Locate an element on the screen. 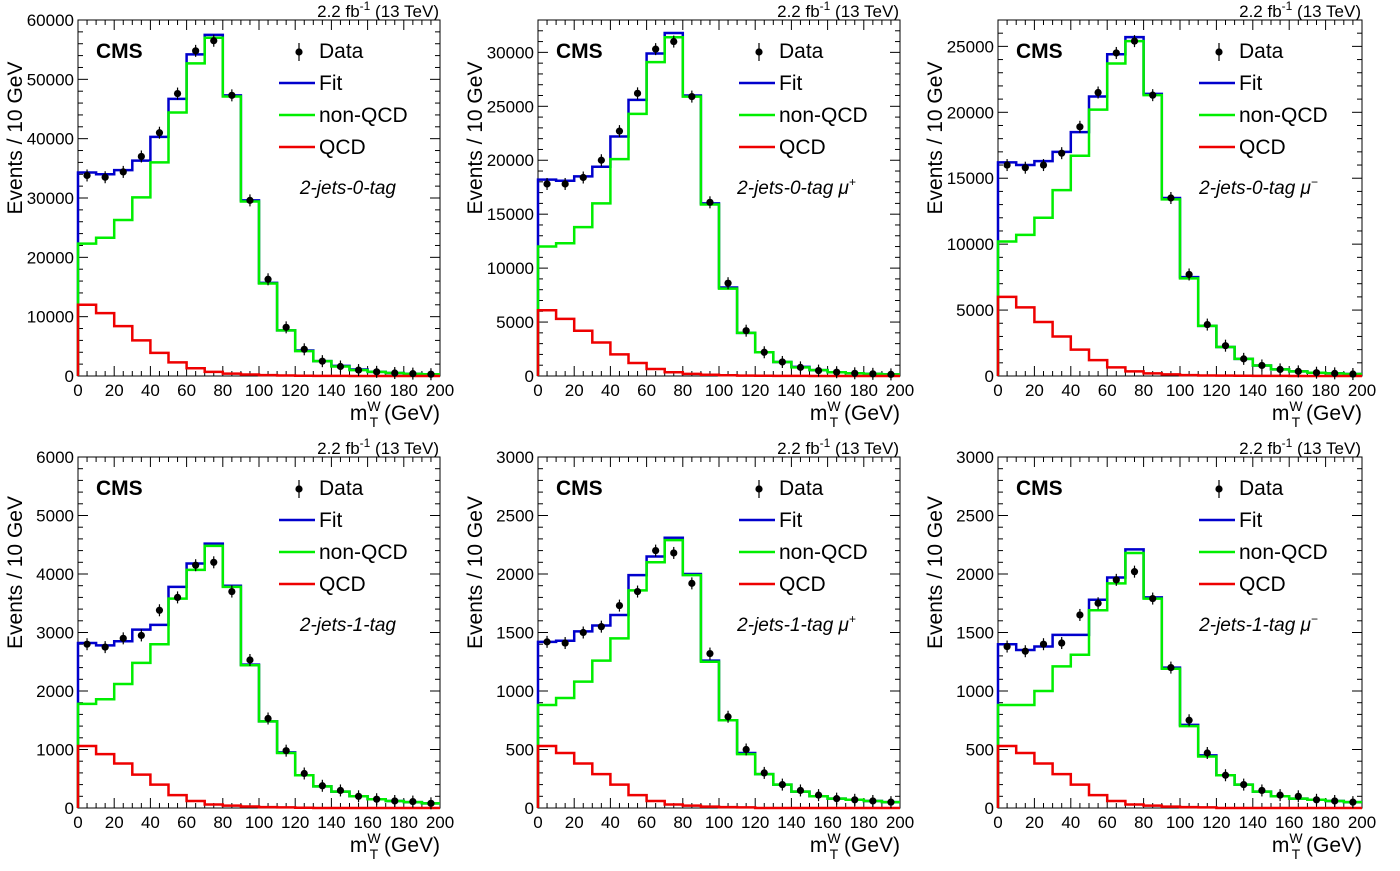  x-axis-label-main: m is located at coordinates (359, 413).